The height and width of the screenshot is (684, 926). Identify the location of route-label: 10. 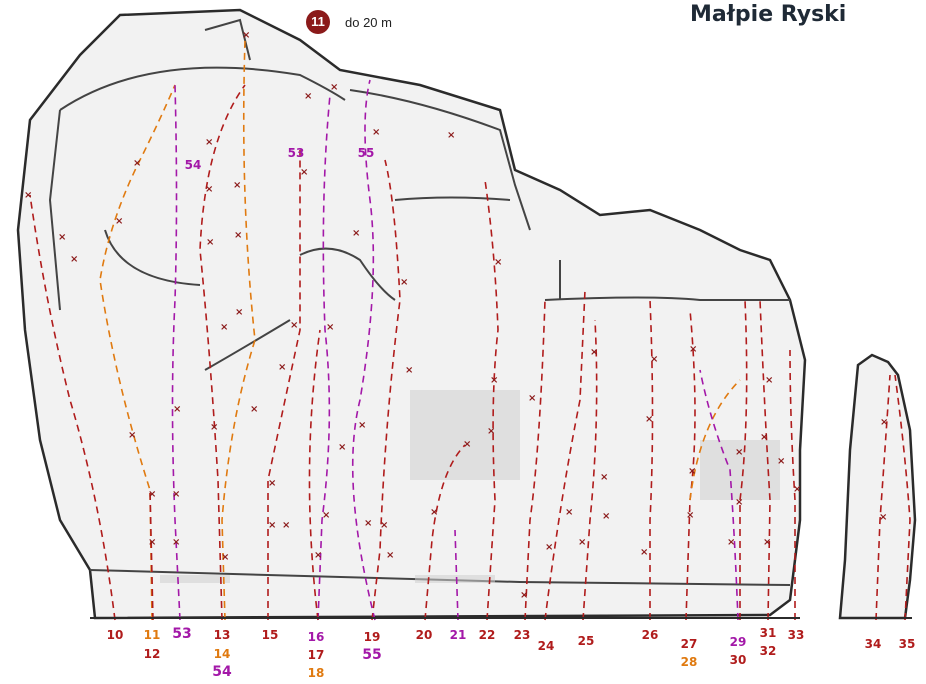
(115, 635).